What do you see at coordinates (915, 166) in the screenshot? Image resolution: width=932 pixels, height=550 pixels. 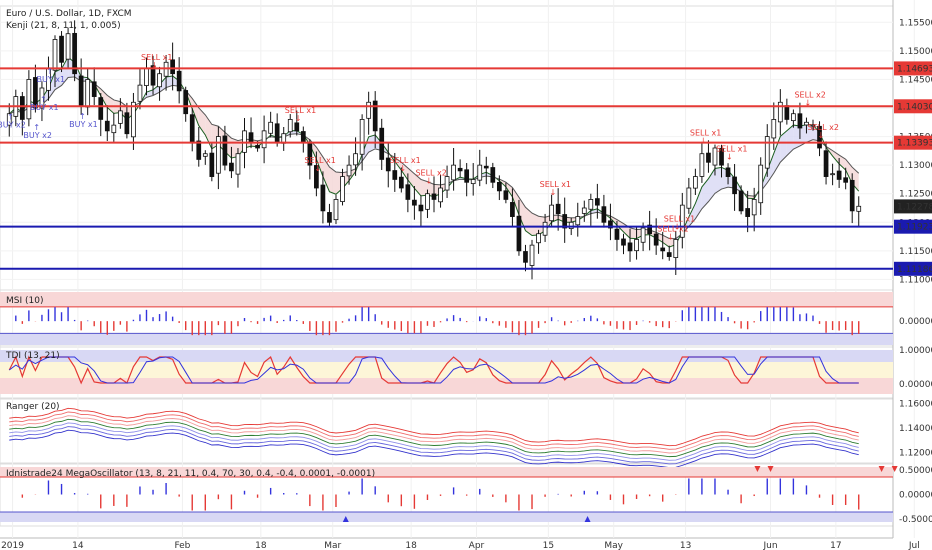 I see `y-tick-label: 1.13000` at bounding box center [915, 166].